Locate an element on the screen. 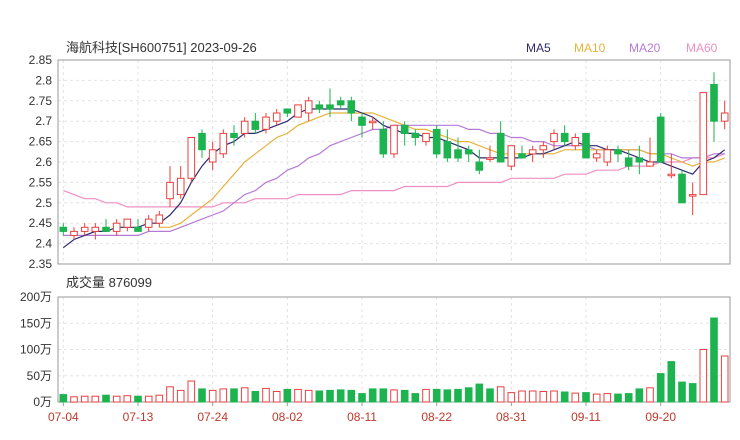 This screenshot has height=440, width=740. date-tick-label: 08-02 is located at coordinates (287, 417).